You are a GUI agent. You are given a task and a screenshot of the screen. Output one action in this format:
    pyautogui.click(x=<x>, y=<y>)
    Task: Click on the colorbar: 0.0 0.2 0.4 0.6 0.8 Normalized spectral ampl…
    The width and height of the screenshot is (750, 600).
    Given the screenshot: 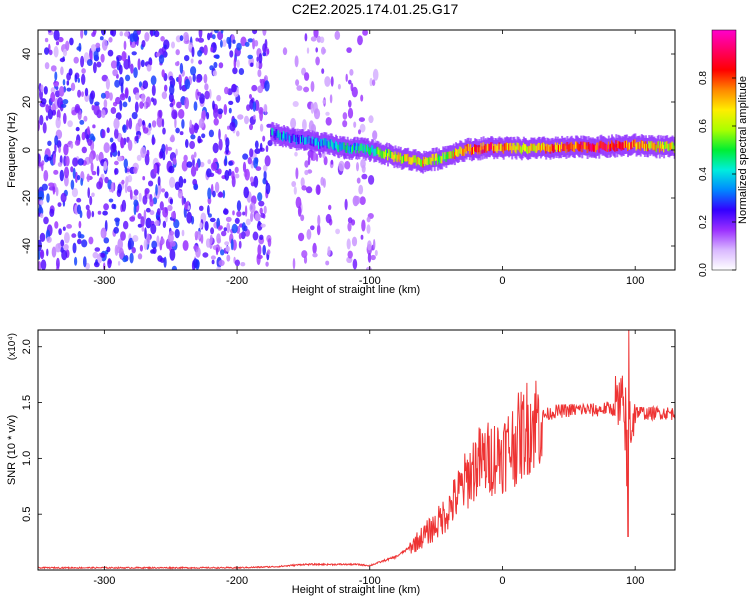 What is the action you would take?
    pyautogui.click(x=723, y=153)
    